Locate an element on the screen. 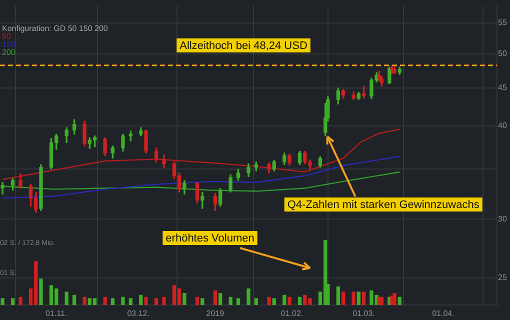 The height and width of the screenshot is (320, 510). y-tick-label: 25 is located at coordinates (503, 277).